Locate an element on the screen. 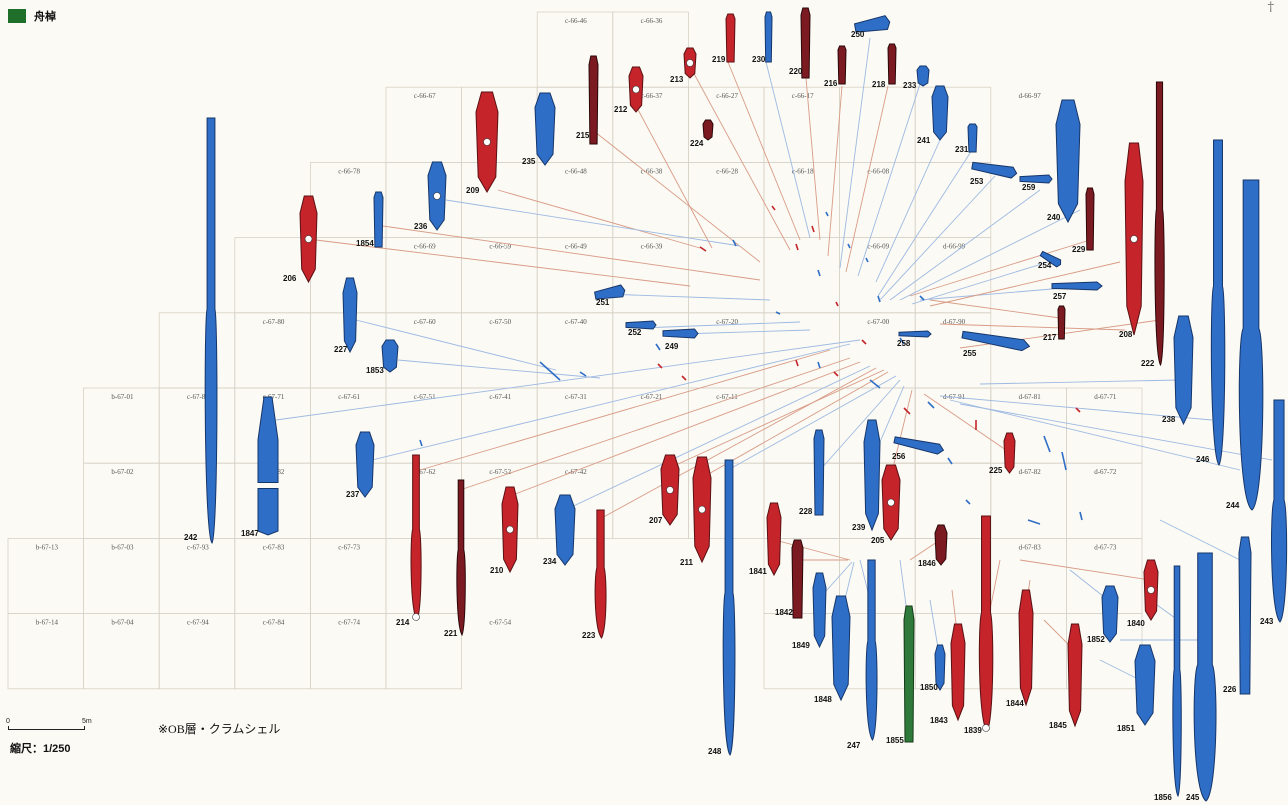 The height and width of the screenshot is (805, 1288). paddle-number-label: 1841 is located at coordinates (758, 571).